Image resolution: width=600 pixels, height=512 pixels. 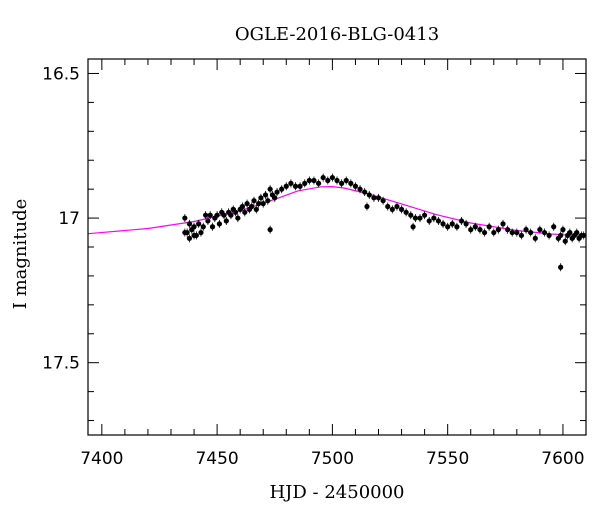 I want to click on x-tick-label: 7400, so click(x=101, y=459).